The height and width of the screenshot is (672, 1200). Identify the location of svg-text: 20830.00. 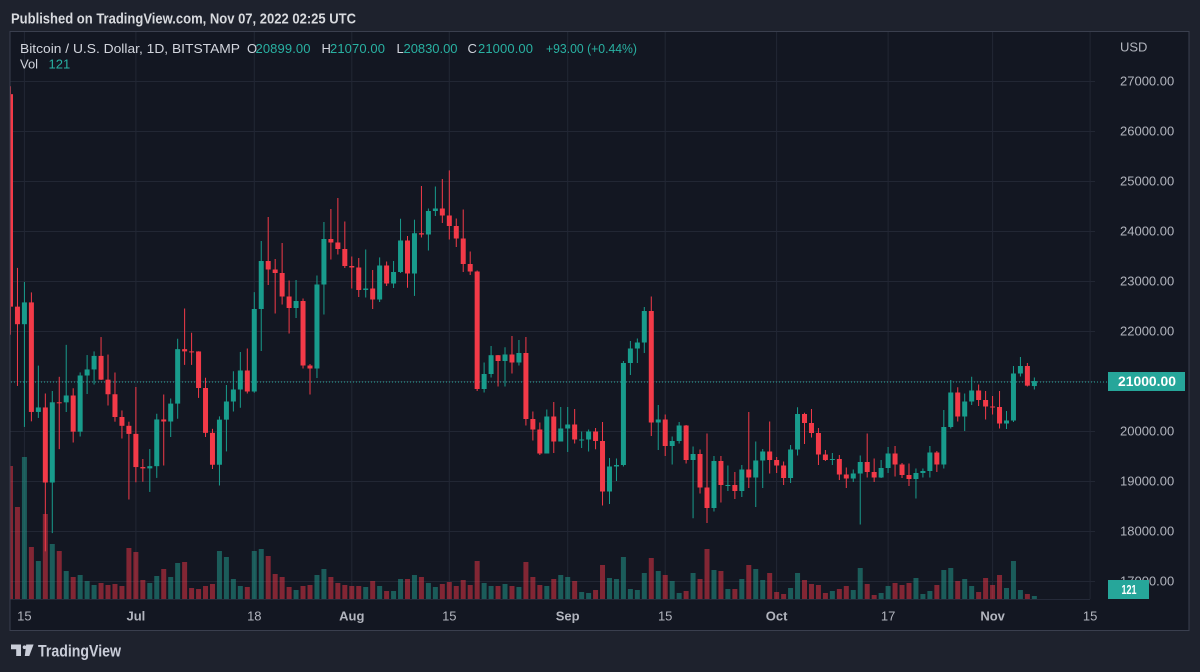
(431, 48).